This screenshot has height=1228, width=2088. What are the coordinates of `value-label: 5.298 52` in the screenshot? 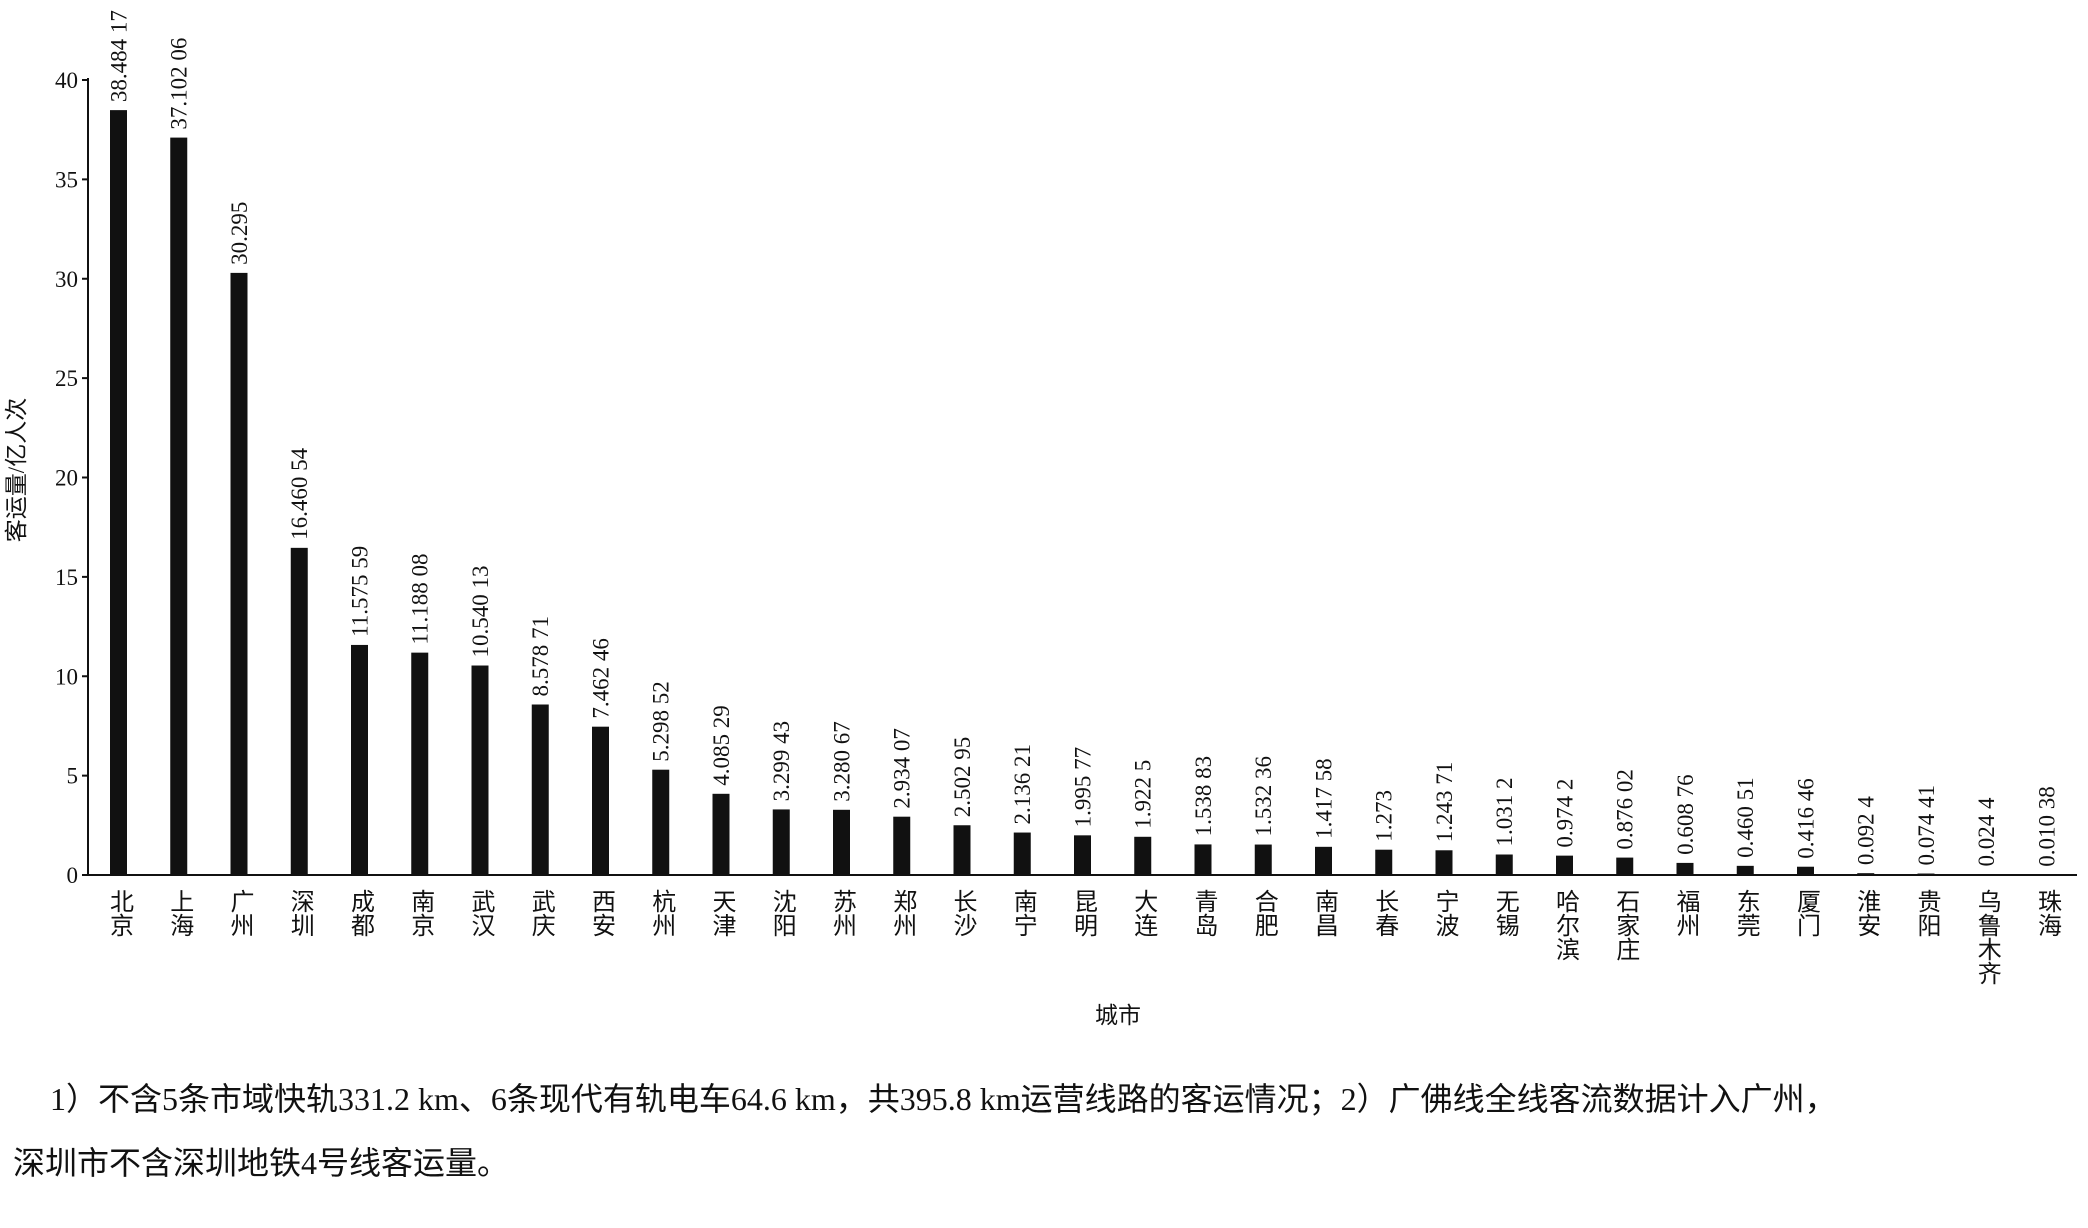 It's located at (661, 721).